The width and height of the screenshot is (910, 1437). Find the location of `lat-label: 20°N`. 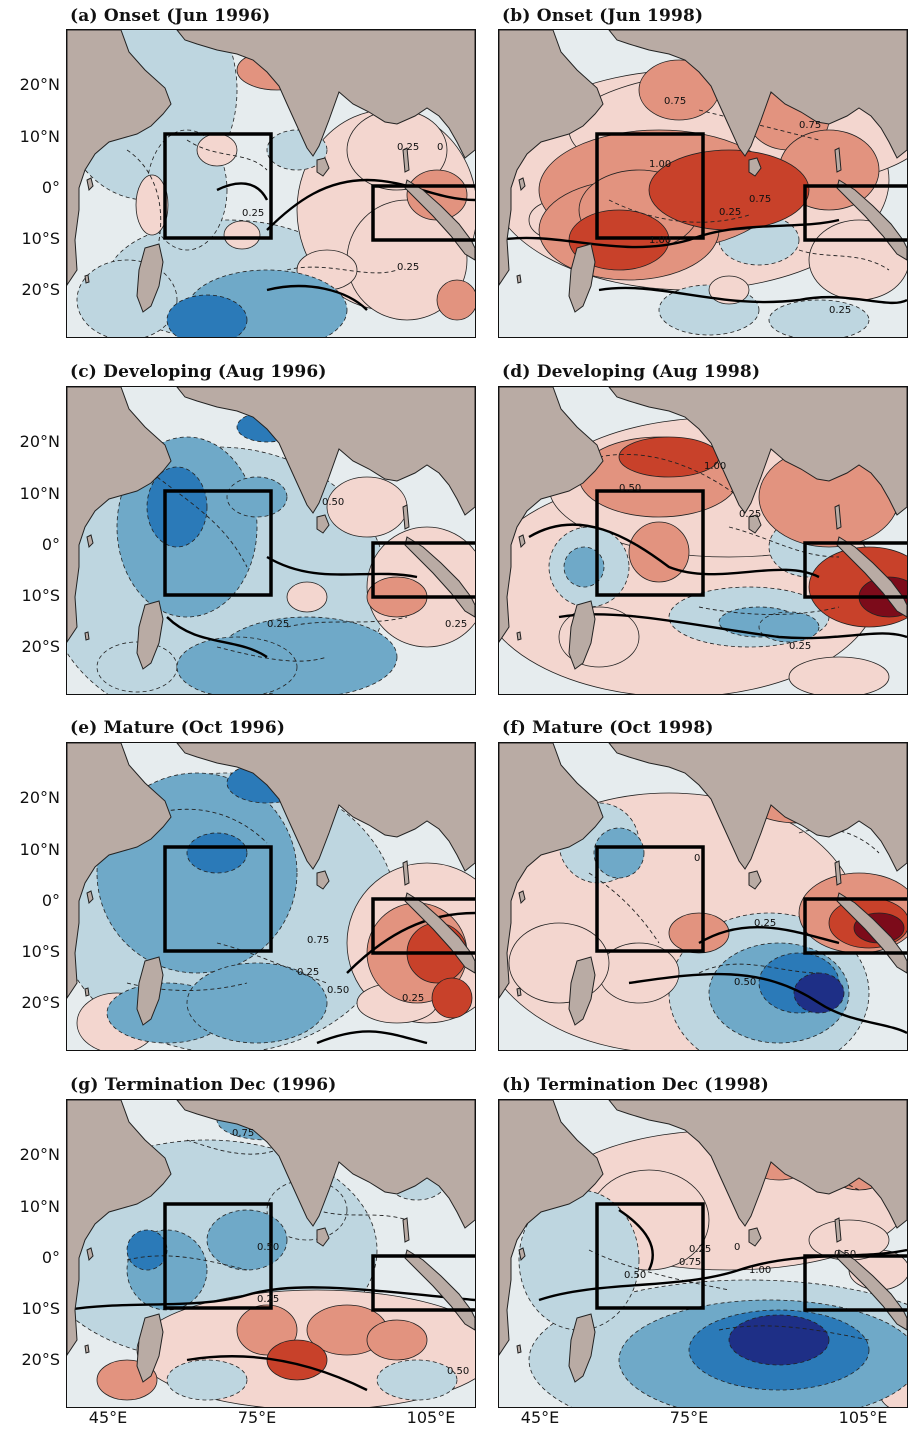

lat-label: 20°N is located at coordinates (39, 1154).